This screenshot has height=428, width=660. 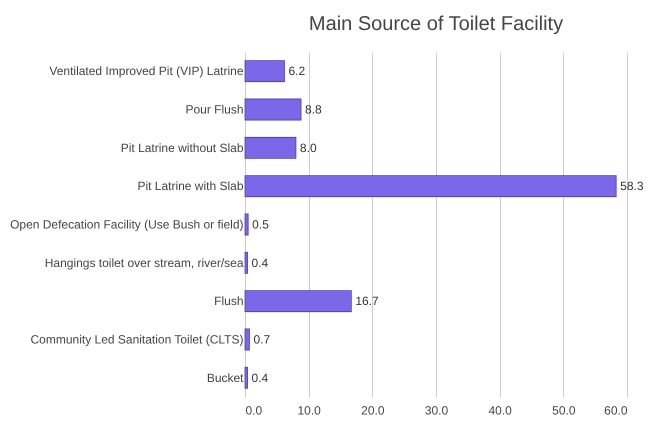 What do you see at coordinates (297, 71) in the screenshot?
I see `data-label: 6.2` at bounding box center [297, 71].